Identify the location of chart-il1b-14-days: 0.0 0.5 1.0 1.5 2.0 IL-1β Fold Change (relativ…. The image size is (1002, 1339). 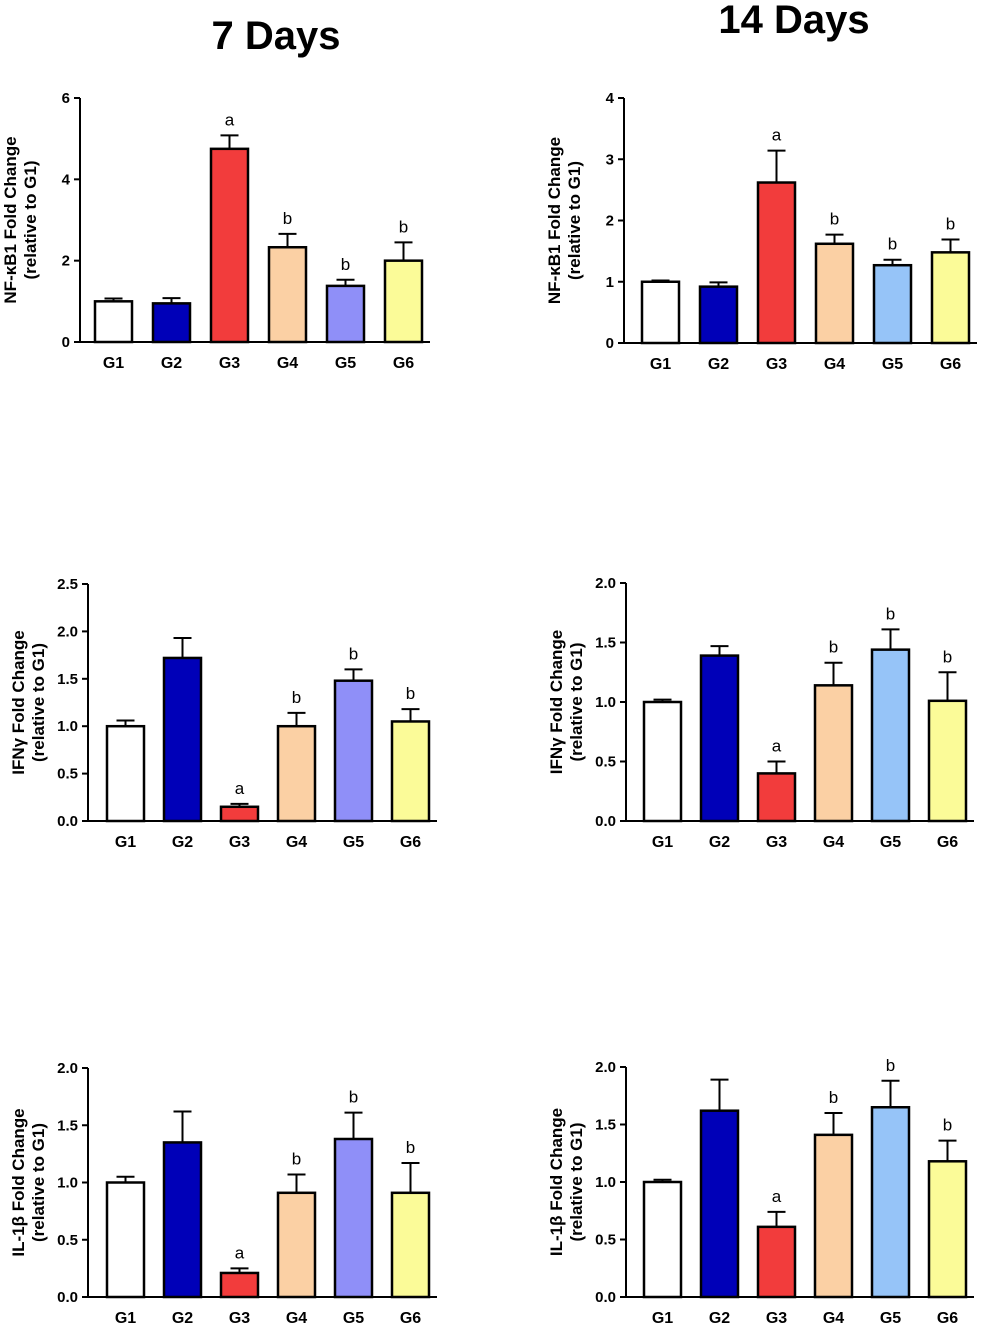
(760, 1191).